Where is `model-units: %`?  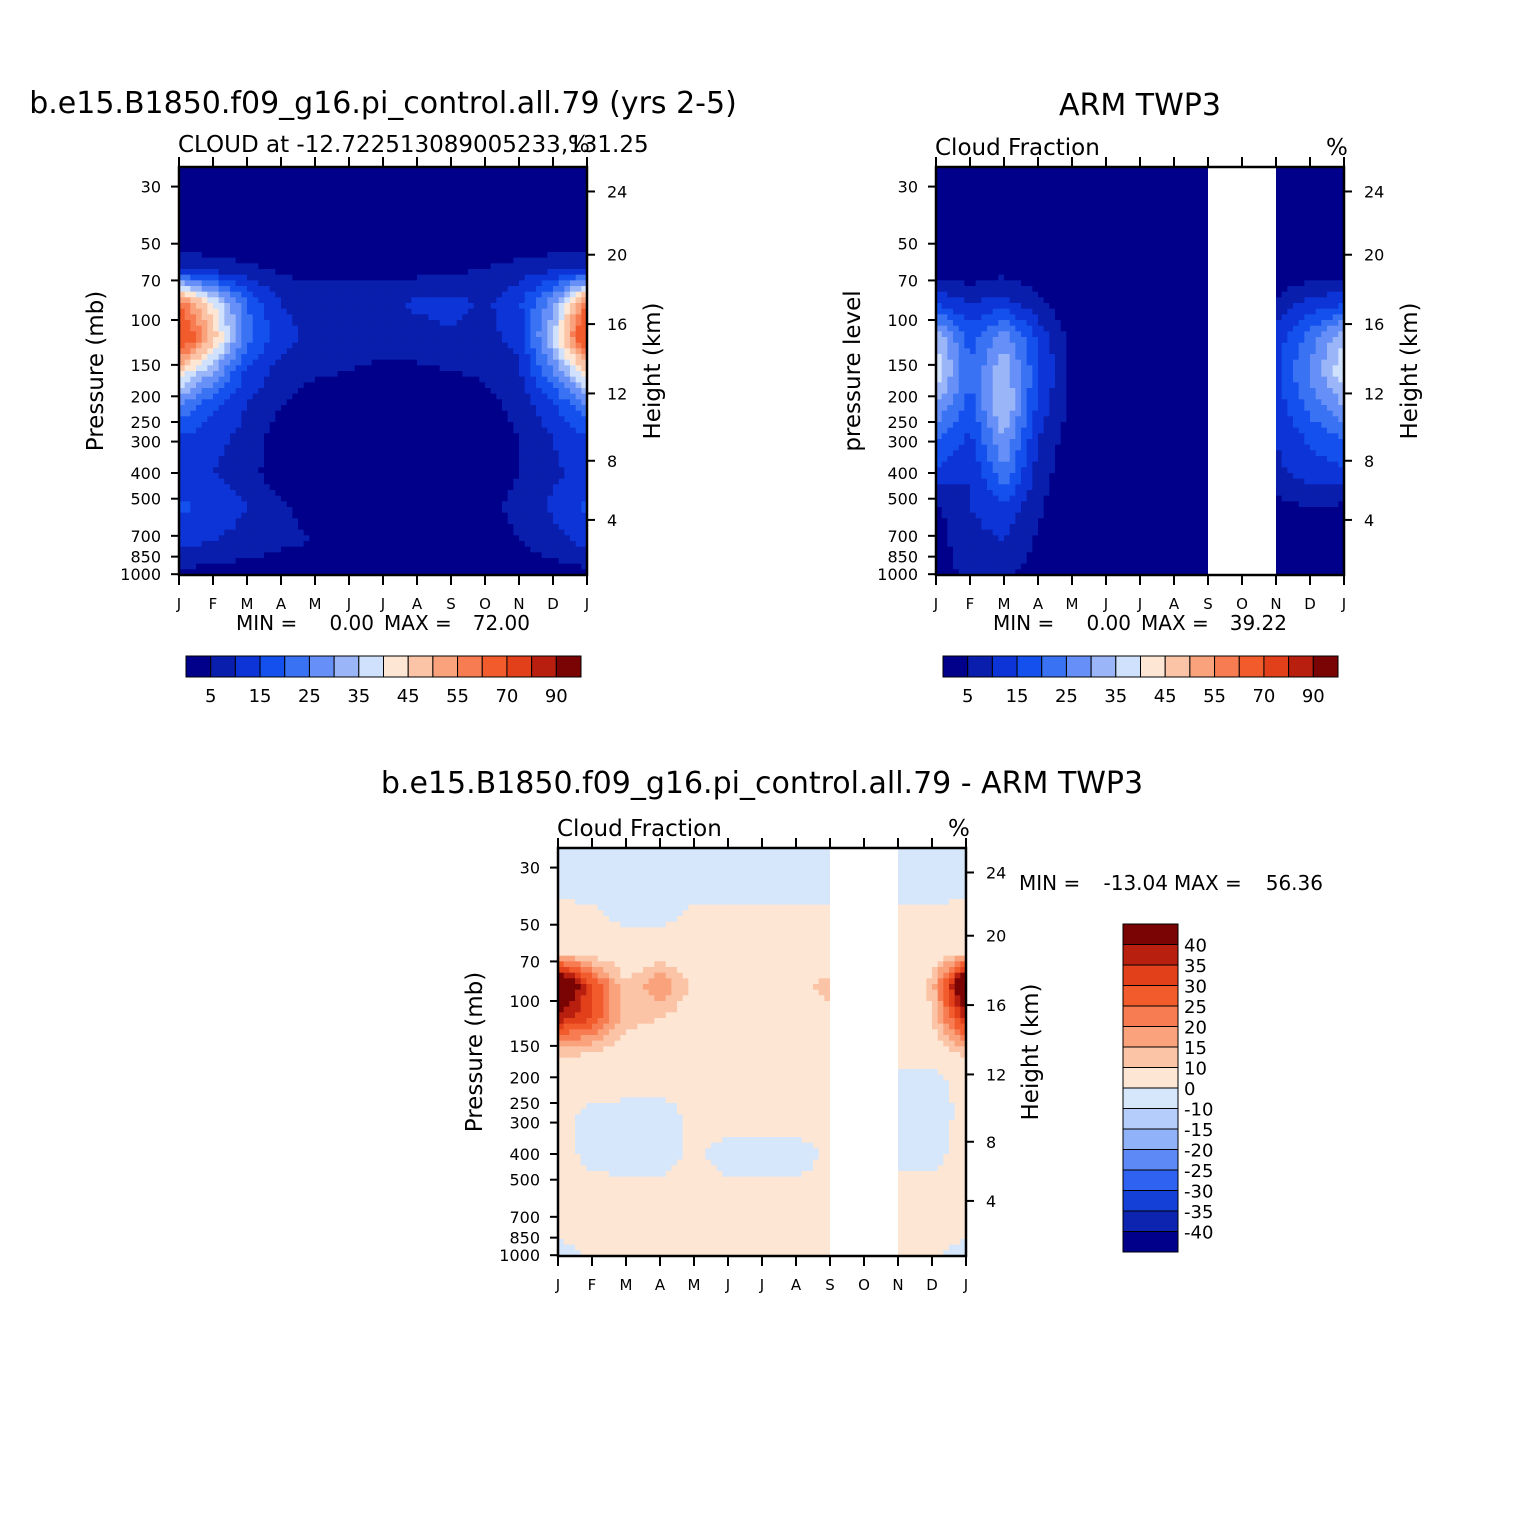 model-units: % is located at coordinates (579, 145).